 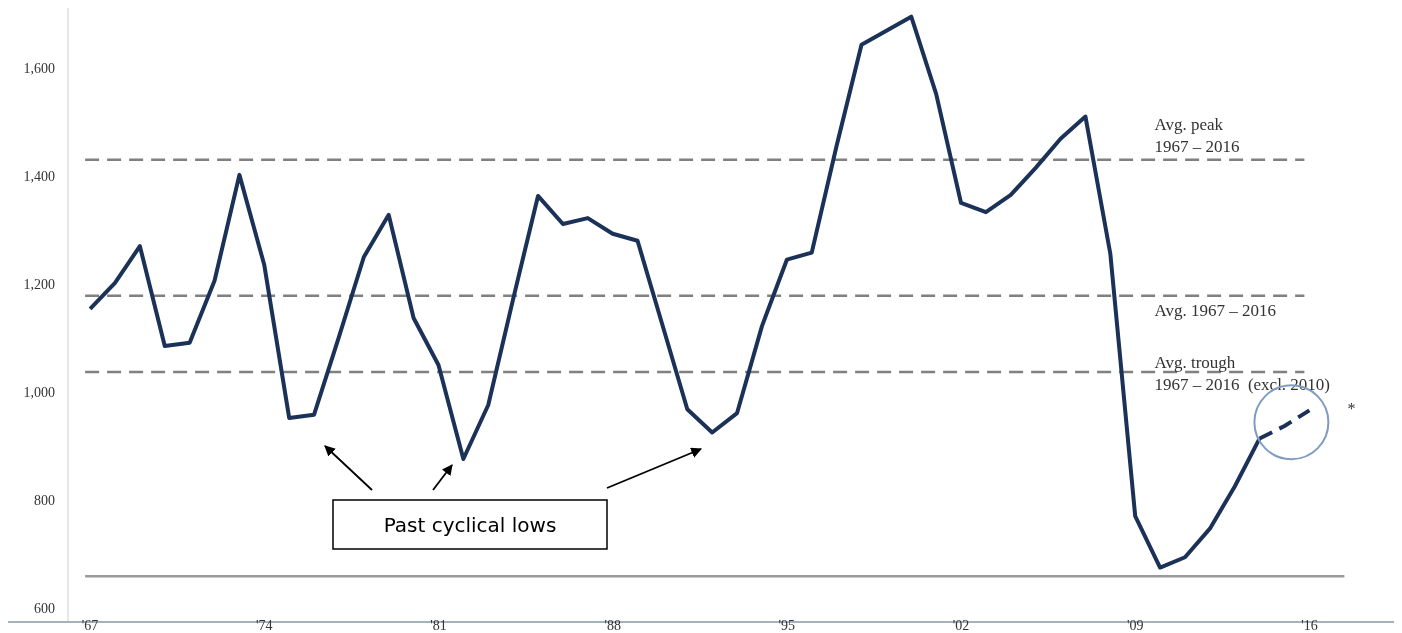 What do you see at coordinates (44, 501) in the screenshot?
I see `y-tick-label: 800` at bounding box center [44, 501].